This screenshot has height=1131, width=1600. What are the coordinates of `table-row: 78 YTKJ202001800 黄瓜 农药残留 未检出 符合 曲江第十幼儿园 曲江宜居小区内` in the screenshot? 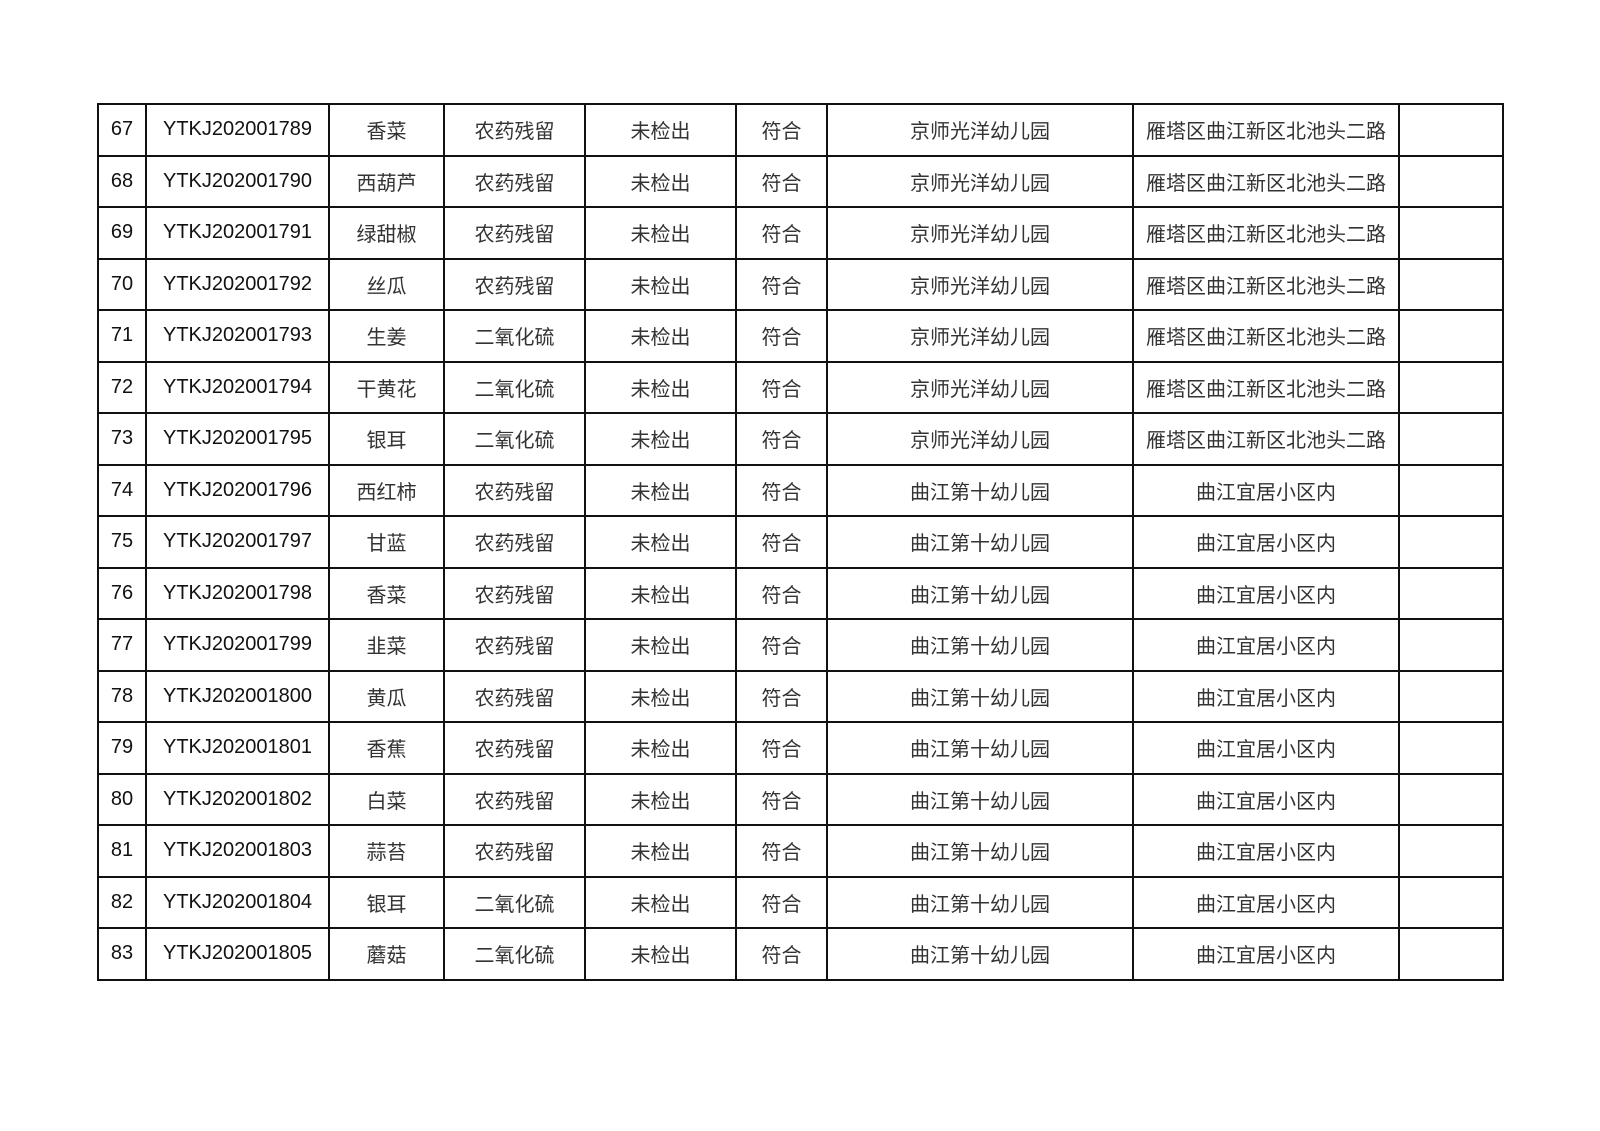 It's located at (800, 696).